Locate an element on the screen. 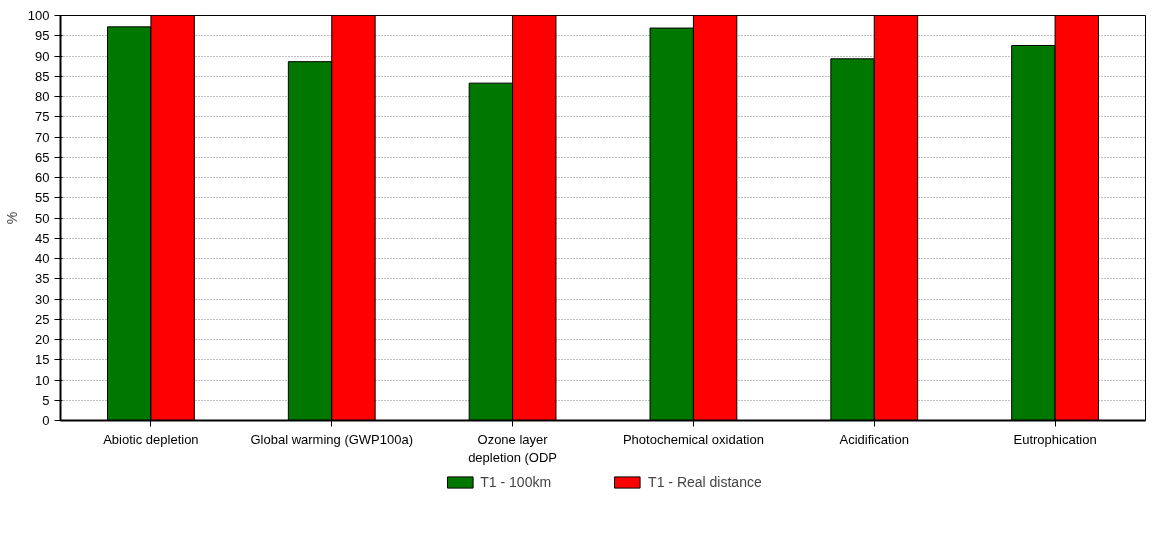 This screenshot has height=552, width=1163. legend-label: T1 - 100km is located at coordinates (516, 482).